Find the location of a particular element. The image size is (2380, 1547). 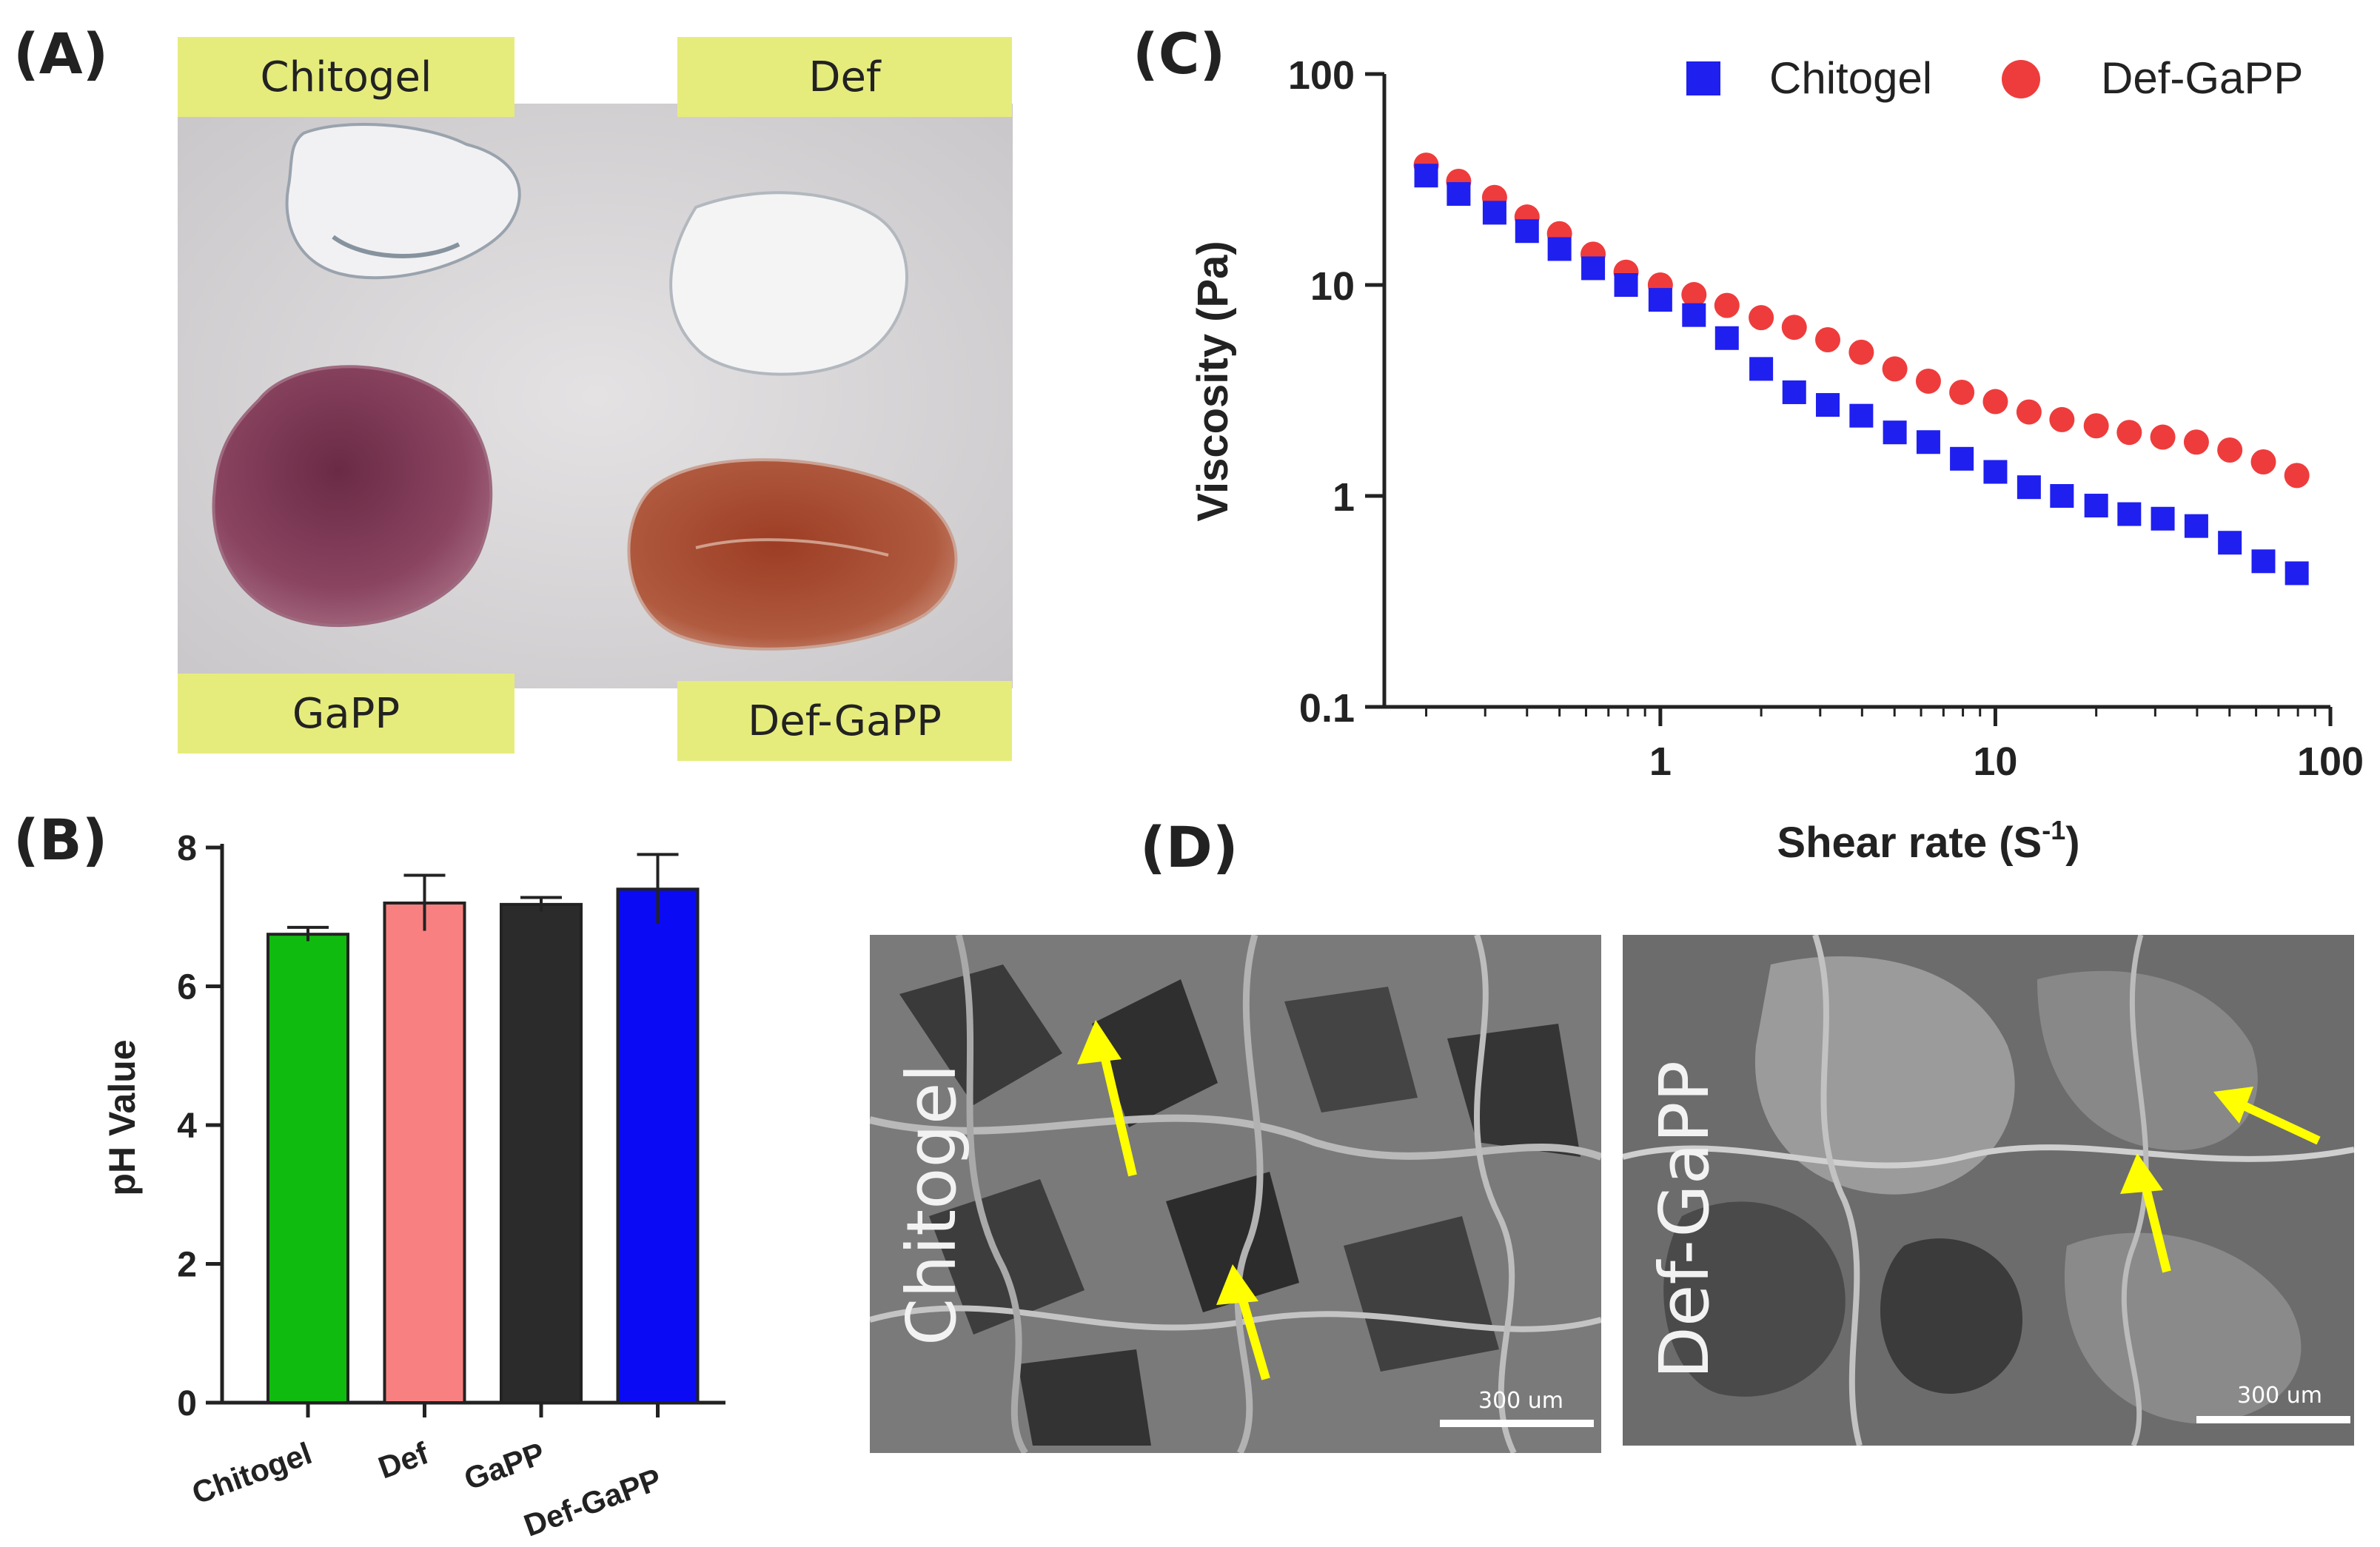

def-sample is located at coordinates (789, 284).